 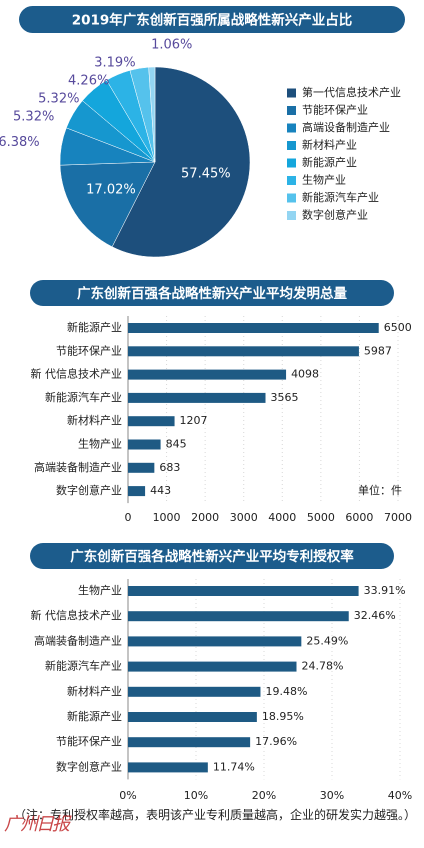 I want to click on legend-label: 数字创意产业, so click(x=335, y=215).